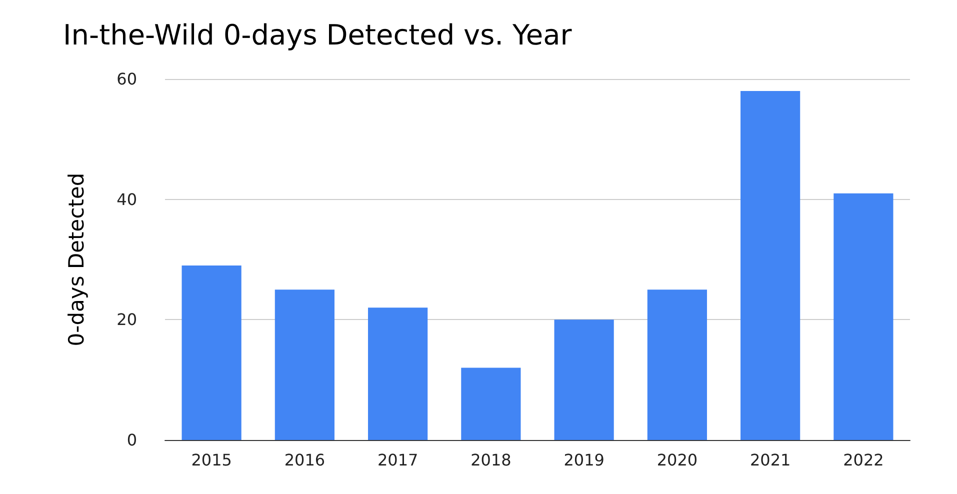 This screenshot has height=494, width=957. What do you see at coordinates (76, 259) in the screenshot?
I see `y-axis-title: 0-days Detected` at bounding box center [76, 259].